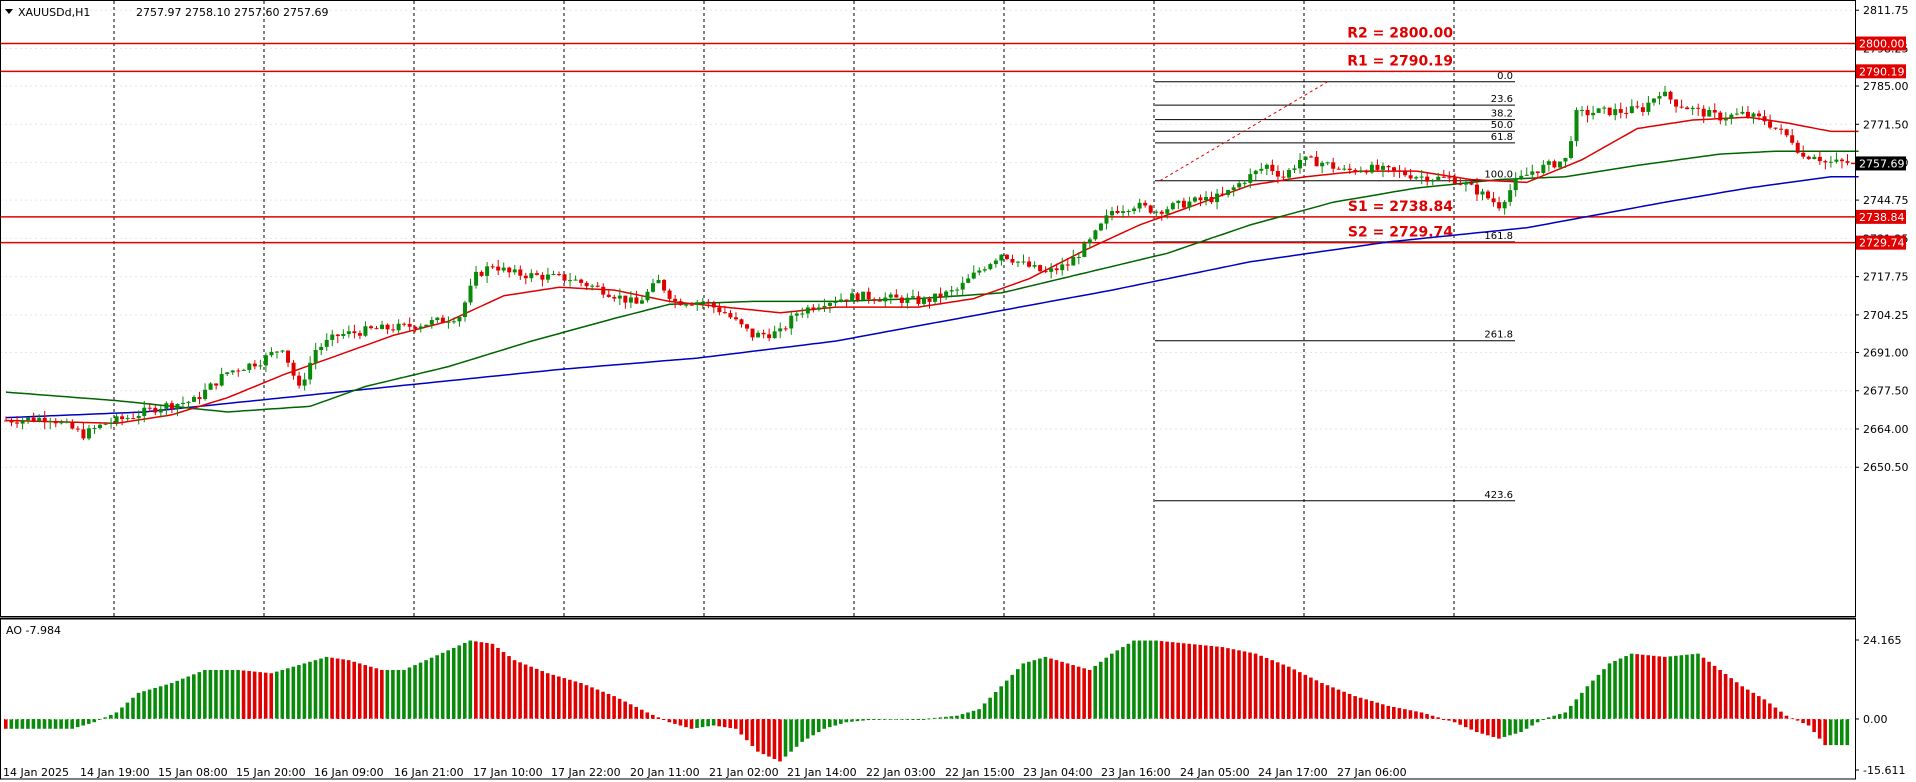 This screenshot has height=782, width=1916. I want to click on fib-level-label: 0.0, so click(1505, 76).